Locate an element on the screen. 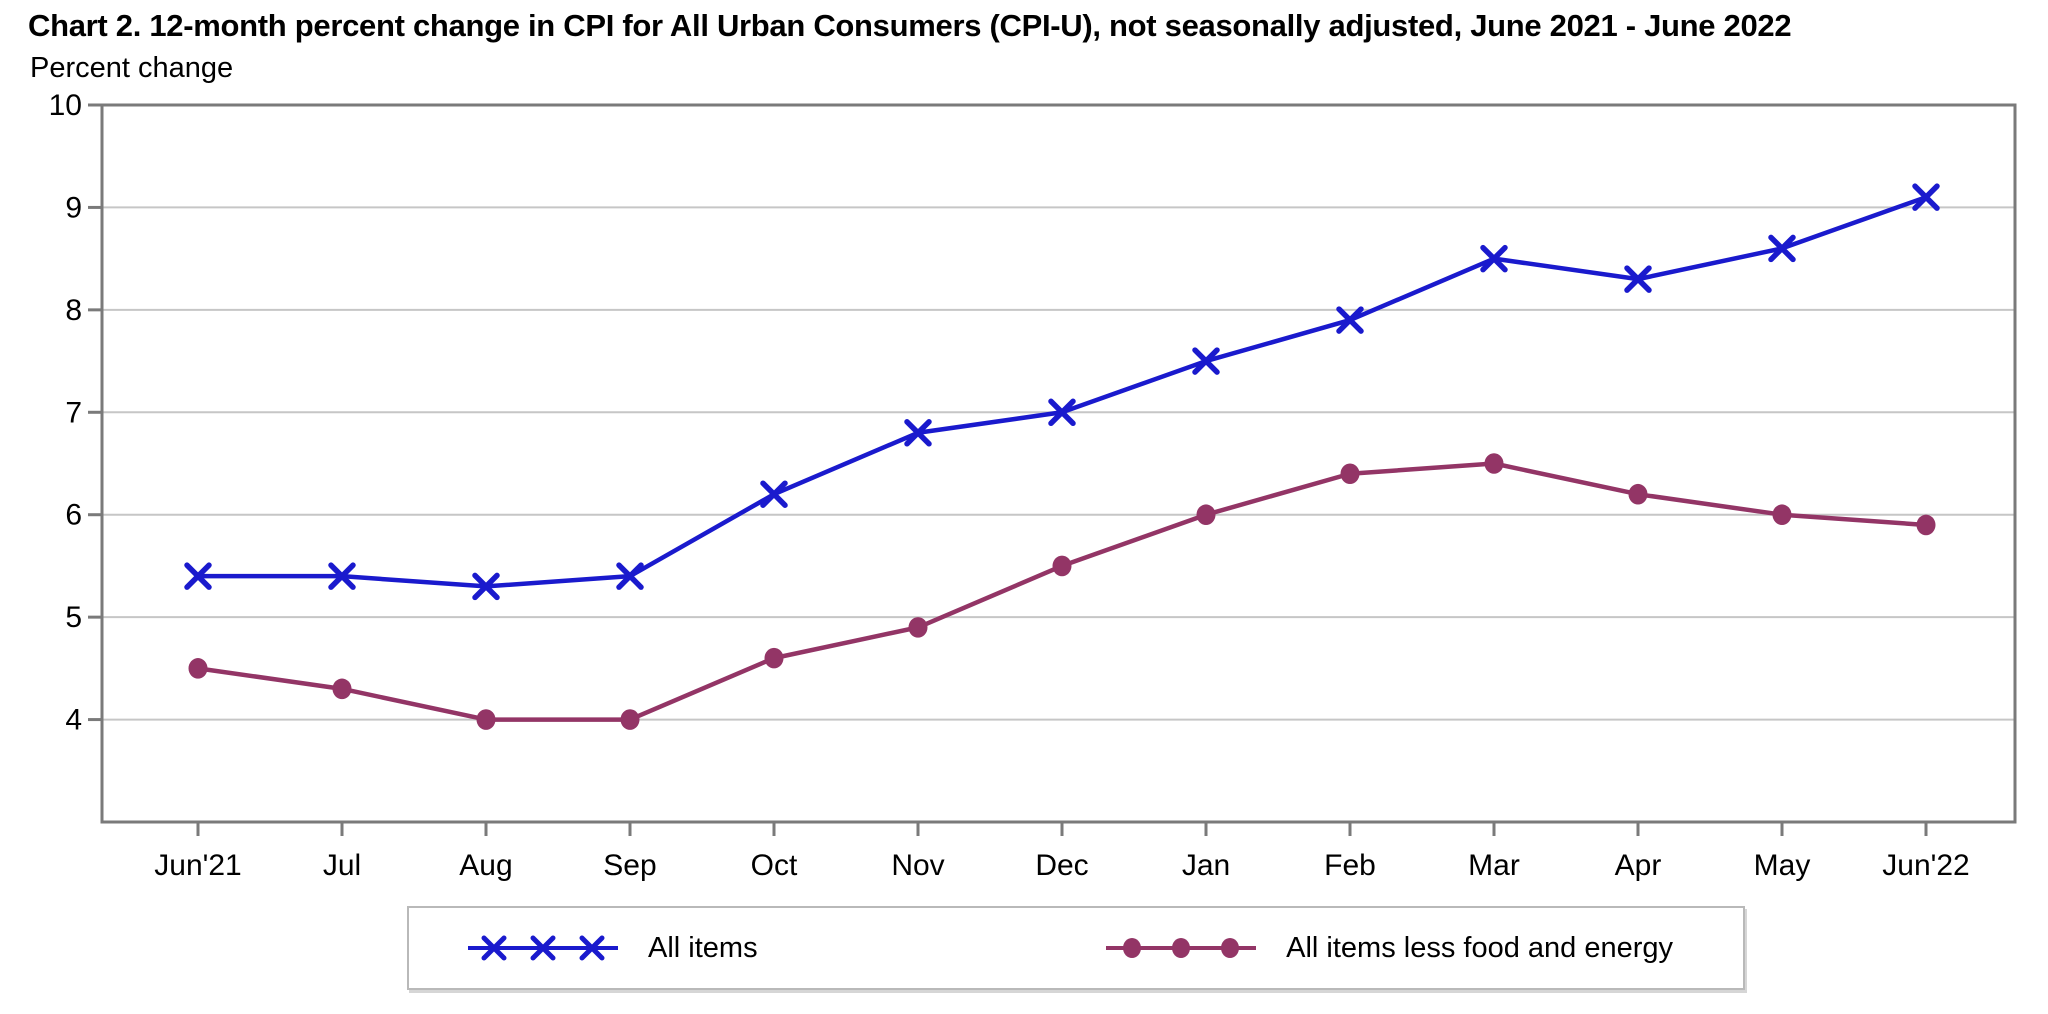 Image resolution: width=2048 pixels, height=1014 pixels. legend-item-core: All items less food and energy is located at coordinates (1387, 948).